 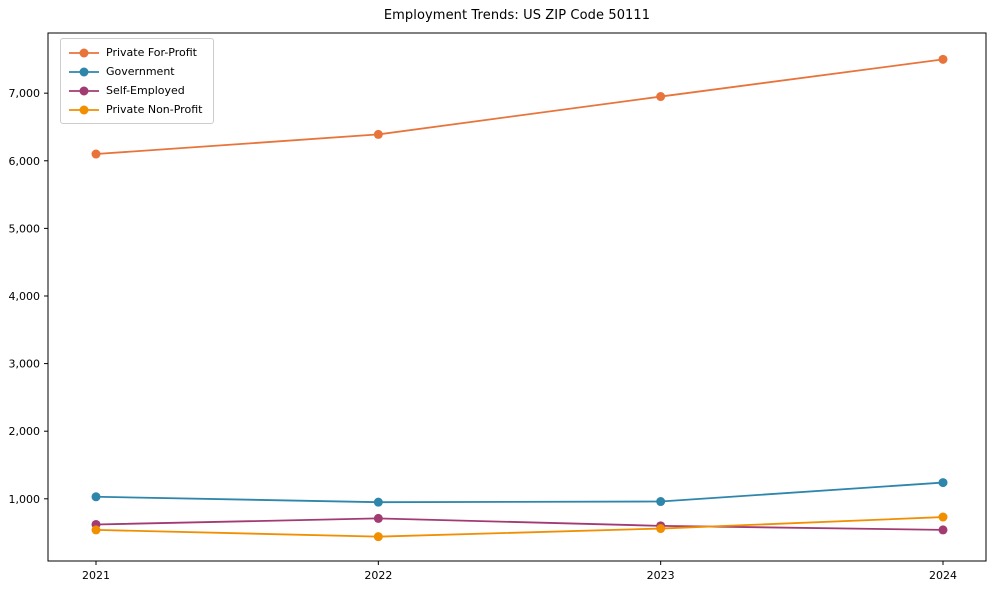 I want to click on legend-label: Self-Employed, so click(x=145, y=90).